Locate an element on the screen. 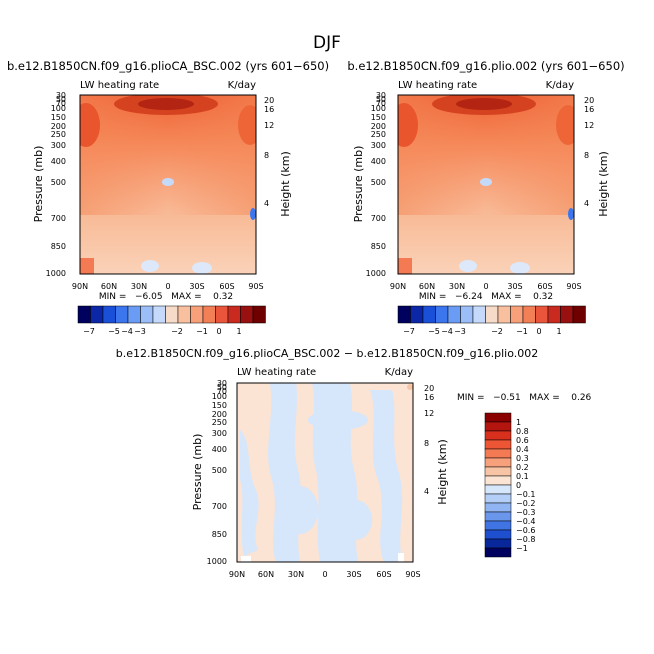 This screenshot has width=654, height=654. y-tick: 30 is located at coordinates (61, 95).